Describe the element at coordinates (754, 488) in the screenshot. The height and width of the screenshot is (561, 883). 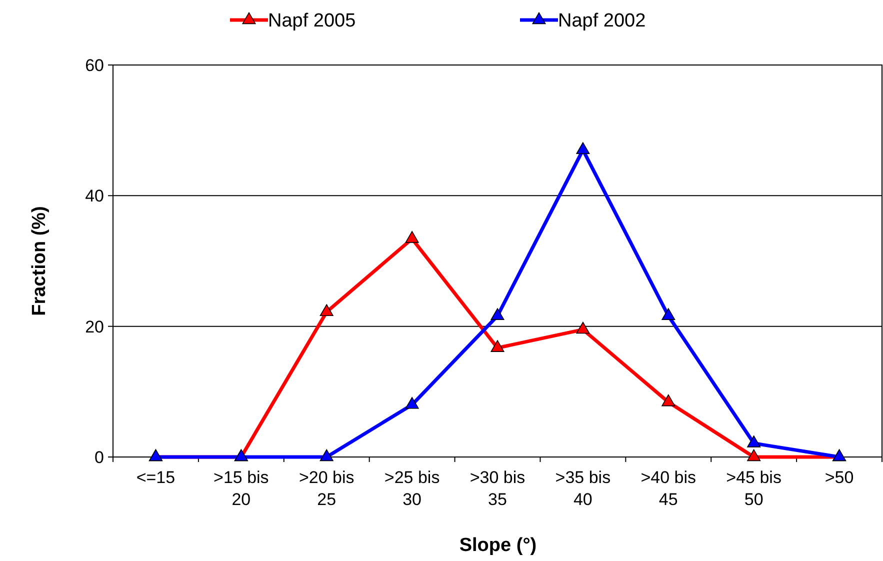
I see `x-tick-label: >45 bis 50` at that location.